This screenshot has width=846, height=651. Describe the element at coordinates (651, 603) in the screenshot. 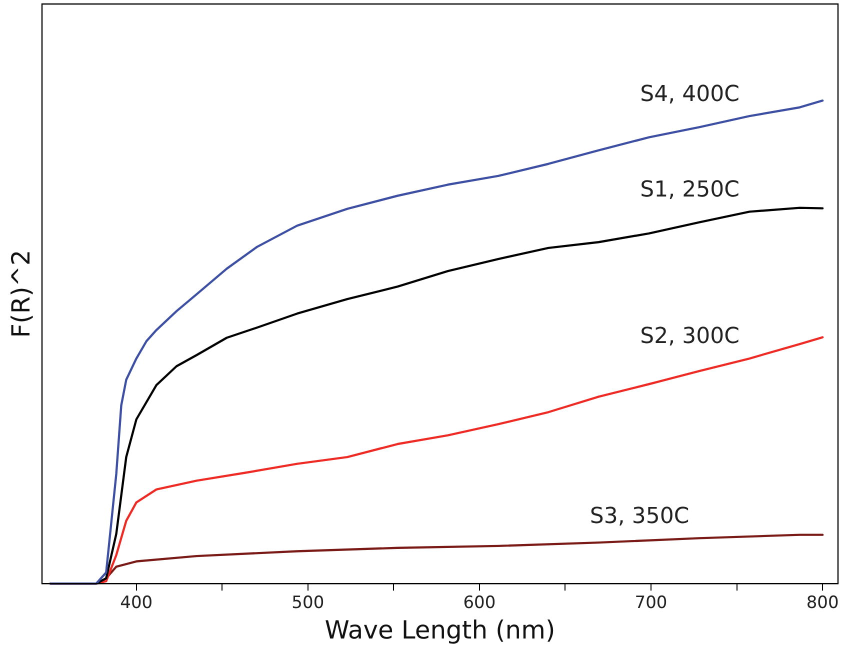

I see `x-tick-label: 700` at that location.